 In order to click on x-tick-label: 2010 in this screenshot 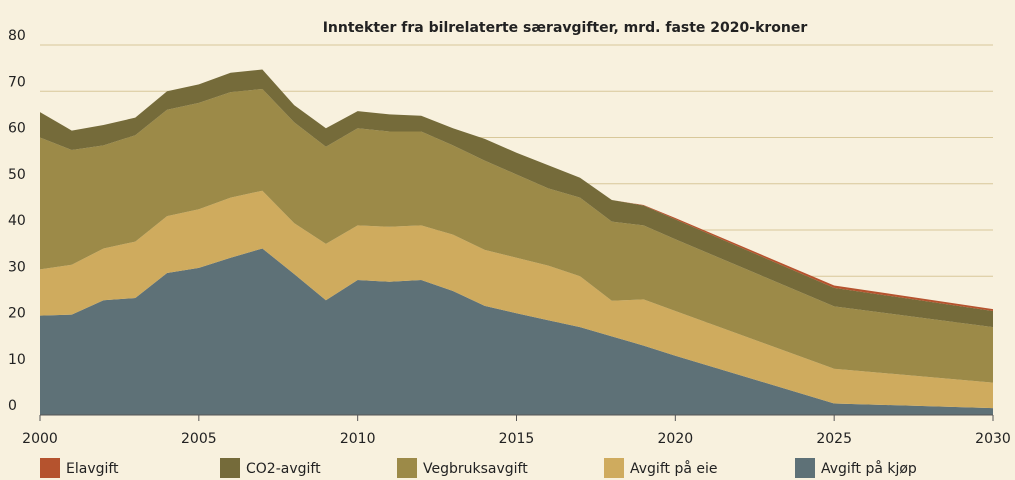, I will do `click(358, 439)`.